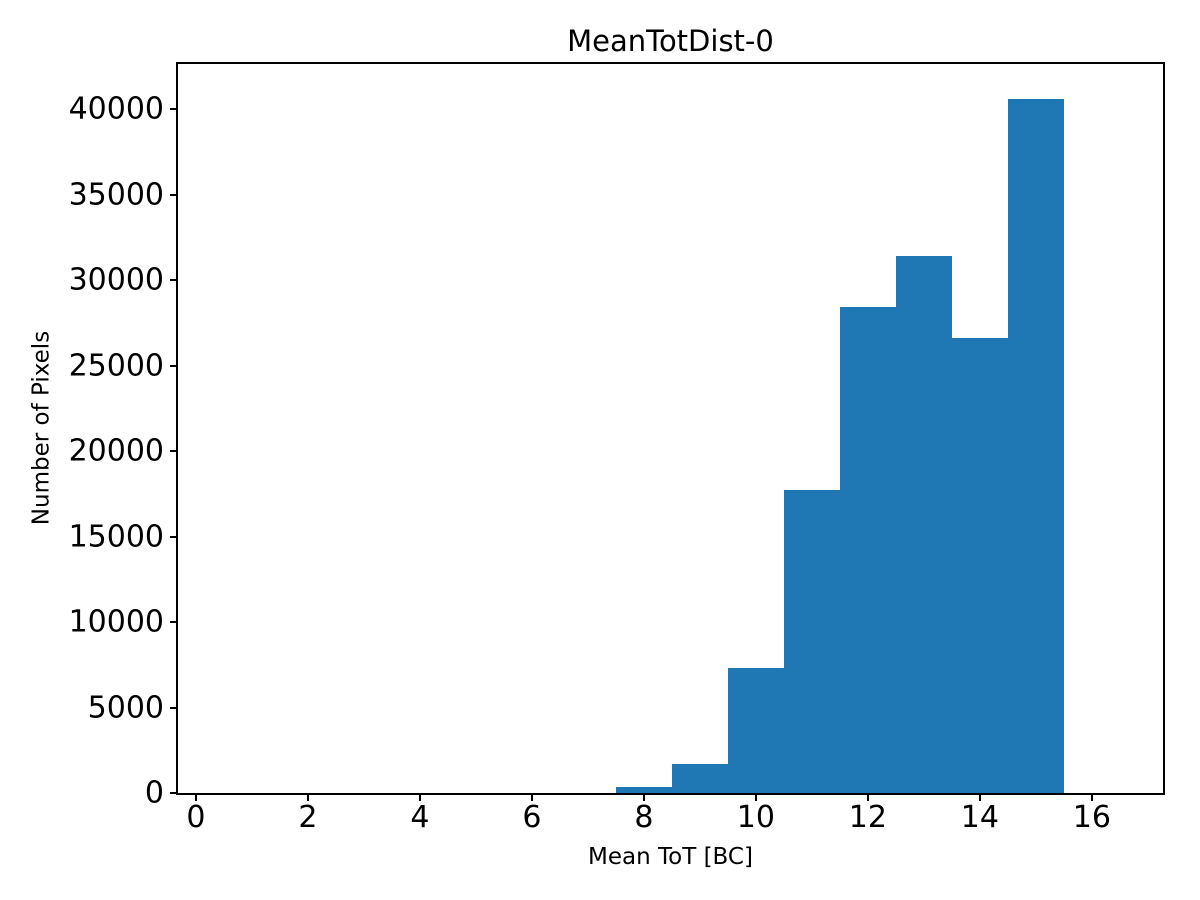 This screenshot has width=1200, height=900. What do you see at coordinates (196, 817) in the screenshot?
I see `x-tick-label: 0` at bounding box center [196, 817].